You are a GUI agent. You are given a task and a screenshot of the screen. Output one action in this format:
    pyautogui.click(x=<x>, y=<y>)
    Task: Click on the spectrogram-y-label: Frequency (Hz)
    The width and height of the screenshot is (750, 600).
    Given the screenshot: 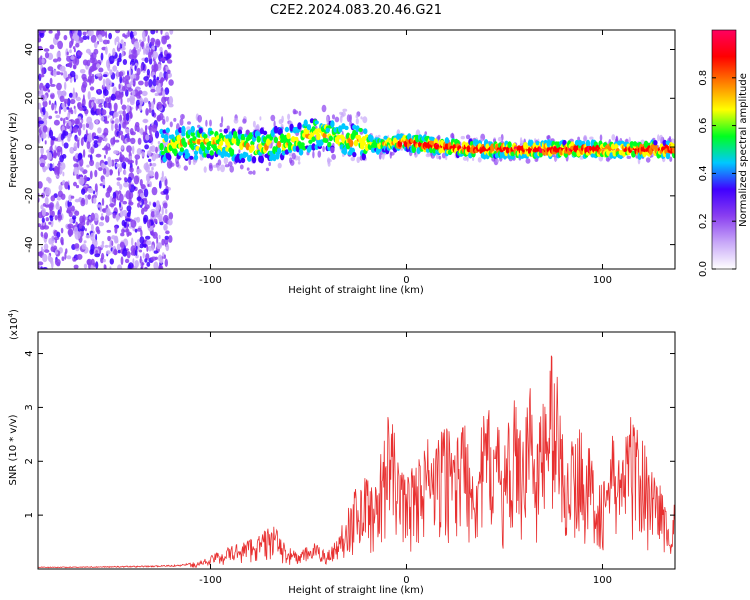 What is the action you would take?
    pyautogui.click(x=13, y=150)
    